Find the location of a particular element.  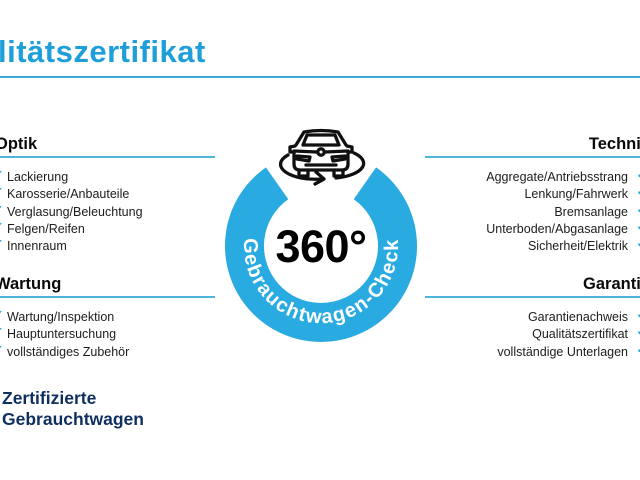

list-item: Sicherheit/Elektrik ✓ is located at coordinates (532, 246).